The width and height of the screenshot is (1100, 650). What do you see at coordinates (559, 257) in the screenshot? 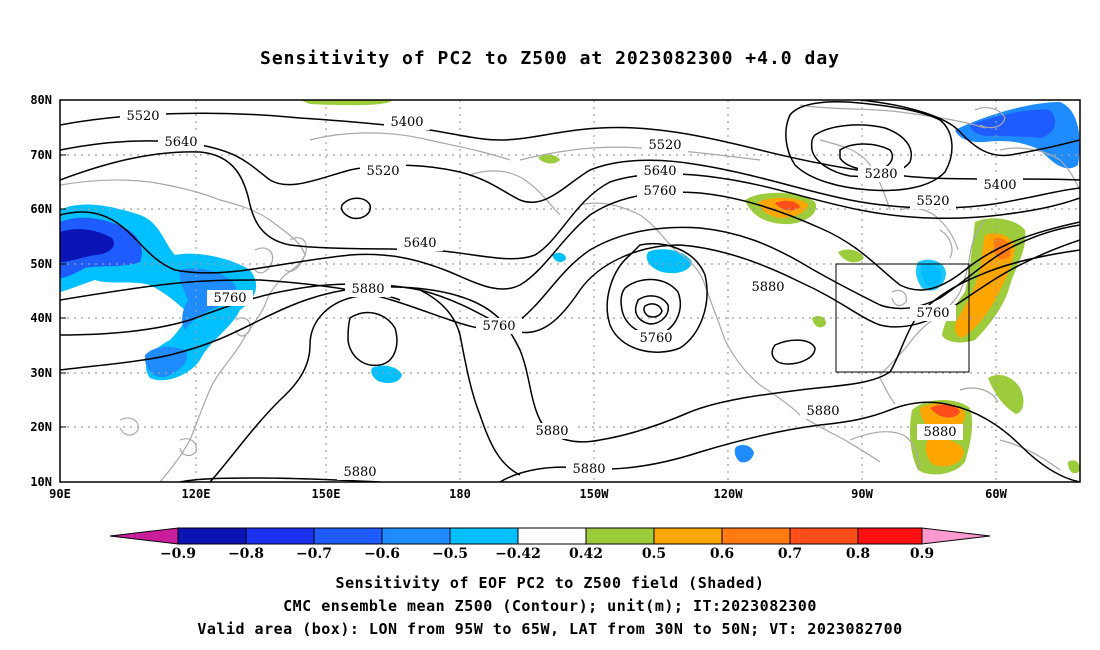
I see `shade-negative-small` at bounding box center [559, 257].